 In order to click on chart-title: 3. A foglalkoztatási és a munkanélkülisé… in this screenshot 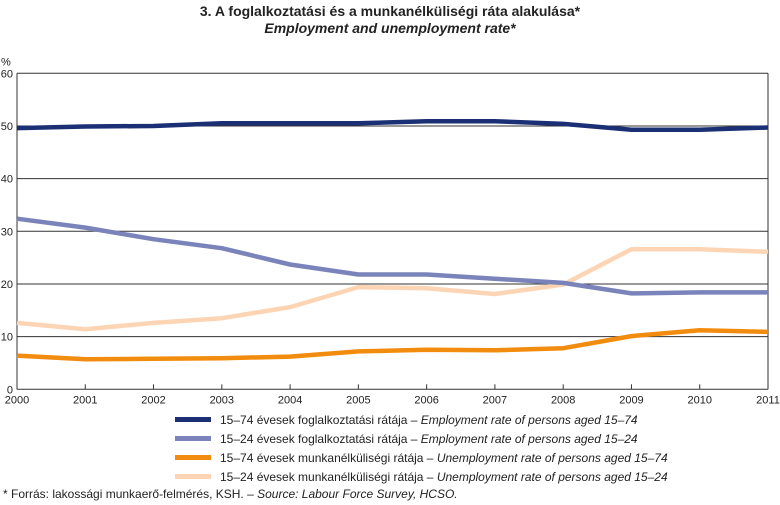, I will do `click(390, 11)`.